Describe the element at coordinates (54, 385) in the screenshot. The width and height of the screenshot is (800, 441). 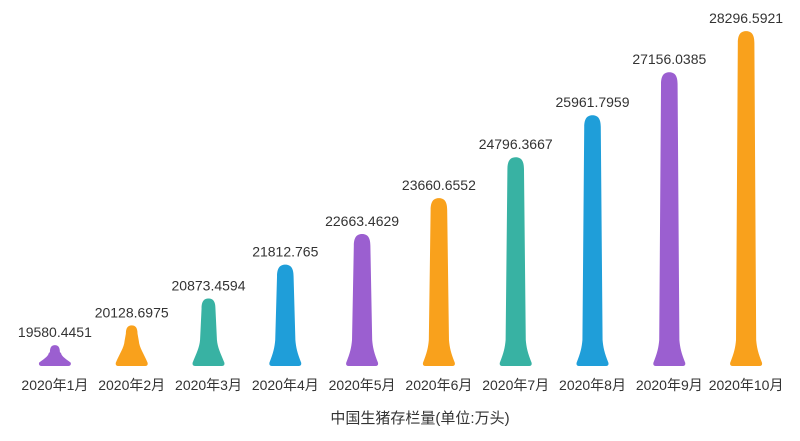
I see `x-axis-month-label: 2020年1月` at that location.